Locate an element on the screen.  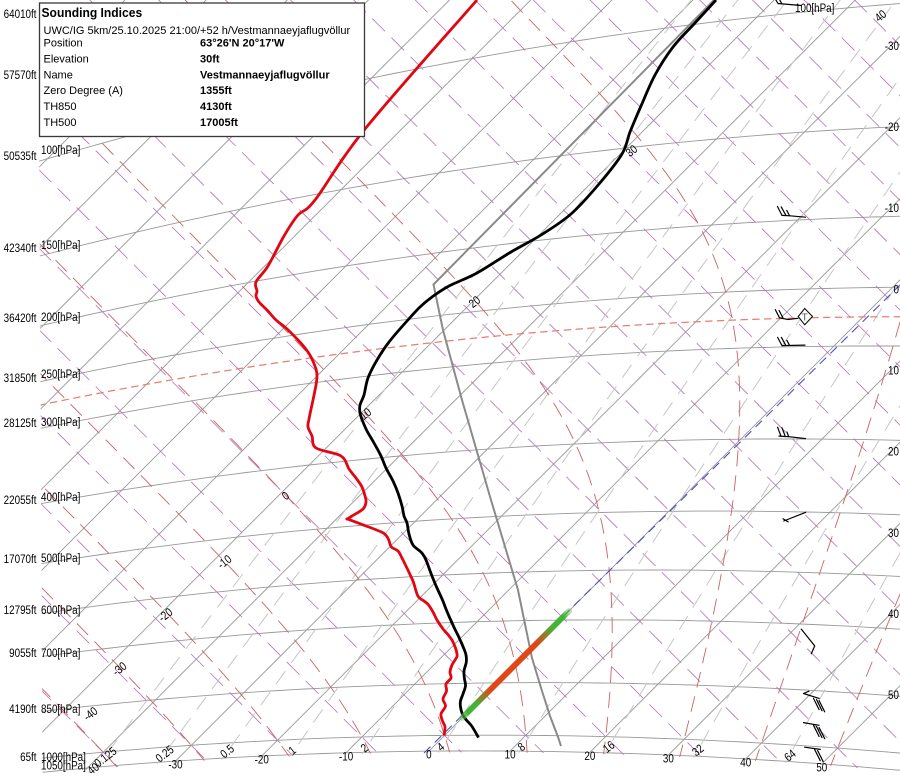
svg-text: 64010ft is located at coordinates (20, 14).